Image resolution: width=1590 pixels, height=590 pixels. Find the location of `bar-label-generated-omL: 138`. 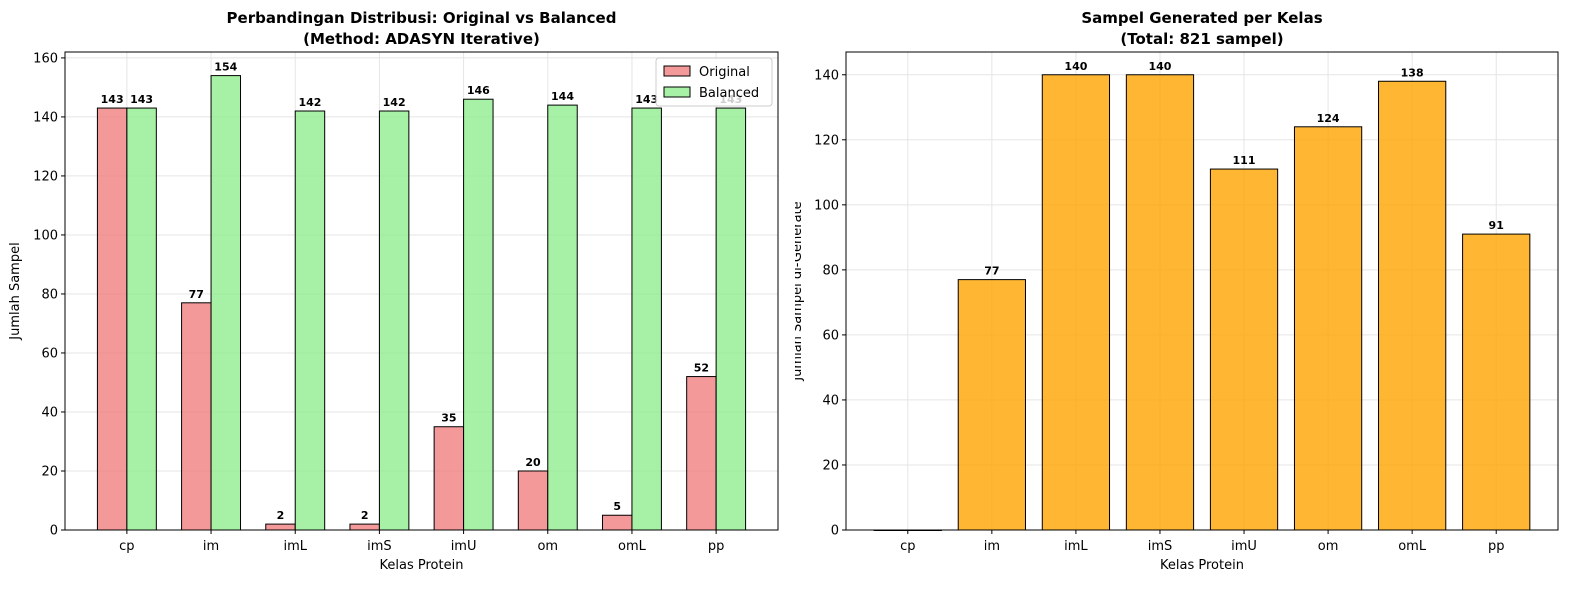

bar-label-generated-omL: 138 is located at coordinates (1412, 72).